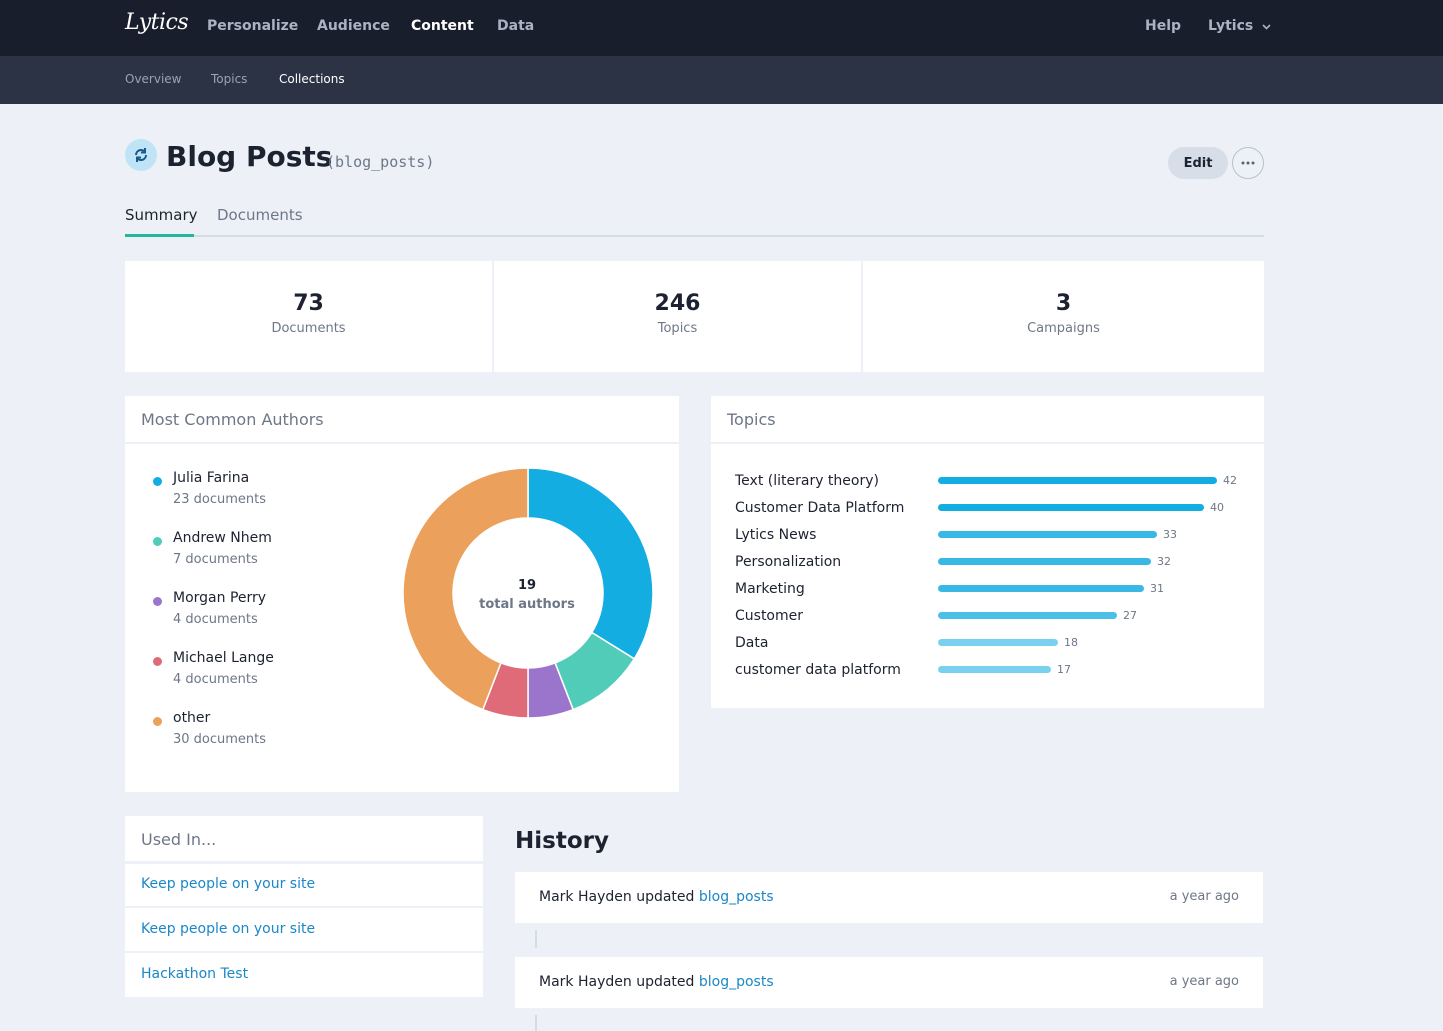 Image resolution: width=1443 pixels, height=1031 pixels. Describe the element at coordinates (987, 420) in the screenshot. I see `card-header: Topics` at that location.